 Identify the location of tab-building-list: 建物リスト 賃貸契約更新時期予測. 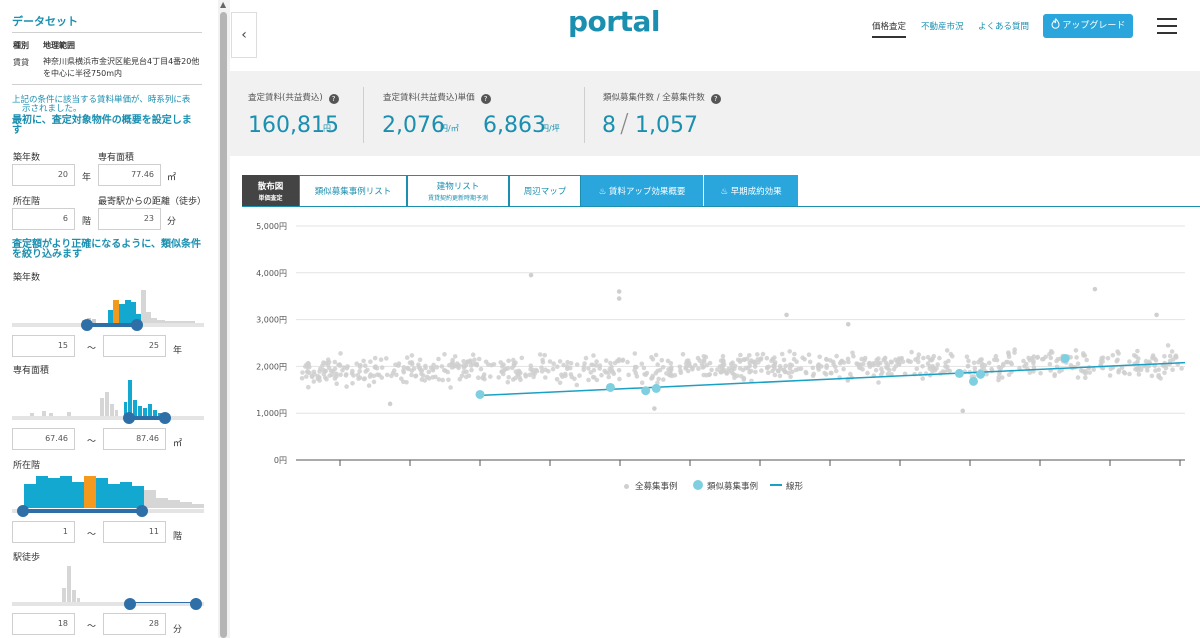
(458, 191).